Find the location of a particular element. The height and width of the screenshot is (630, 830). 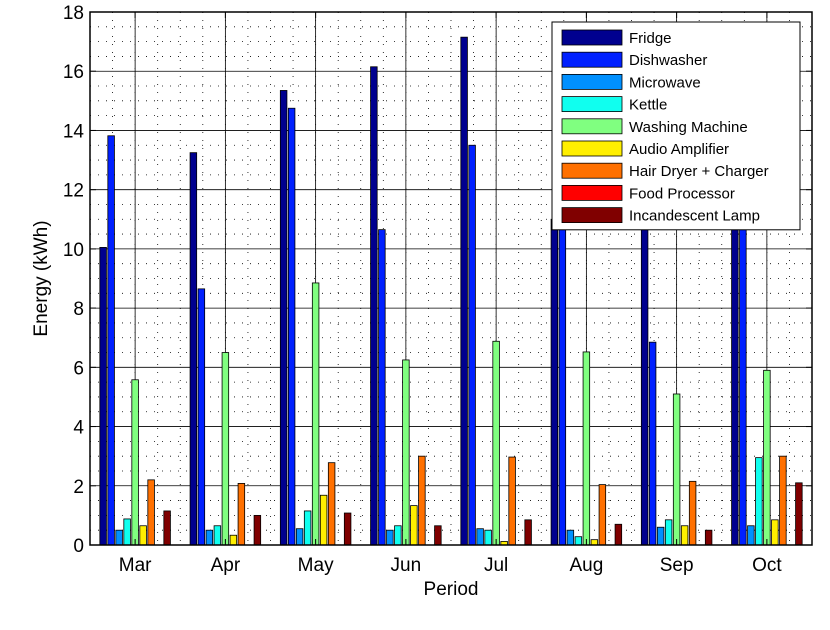

bar-audio-amplifier-may is located at coordinates (323, 520).